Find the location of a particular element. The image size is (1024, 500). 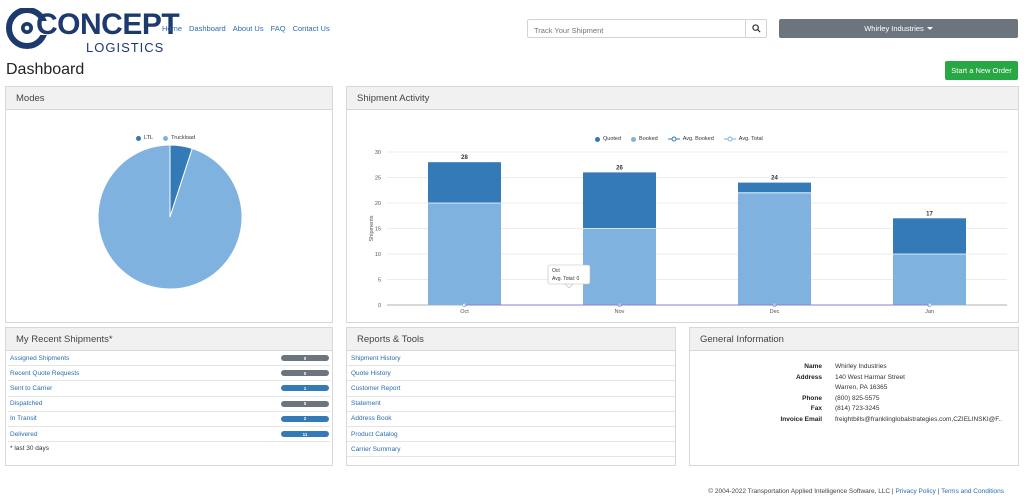

legend-label: LTL is located at coordinates (149, 138).